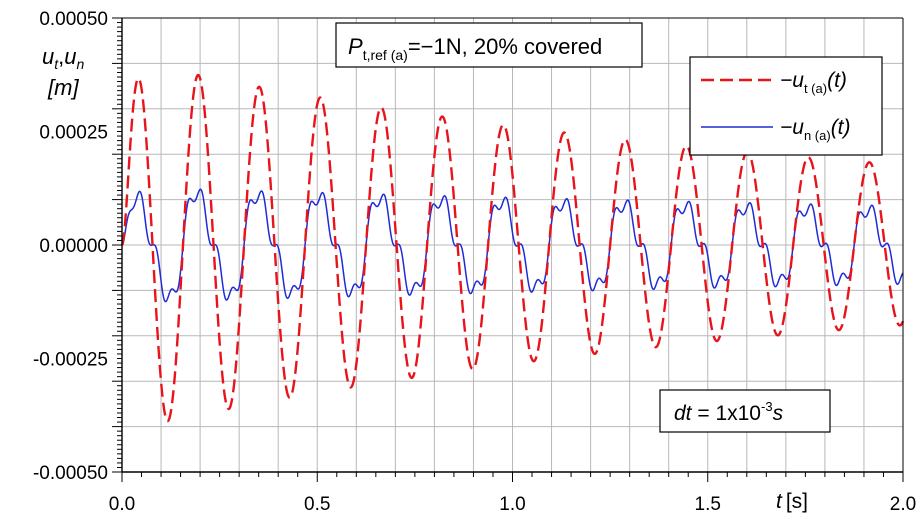  I want to click on y-tick-label: -0.00025, so click(70, 360).